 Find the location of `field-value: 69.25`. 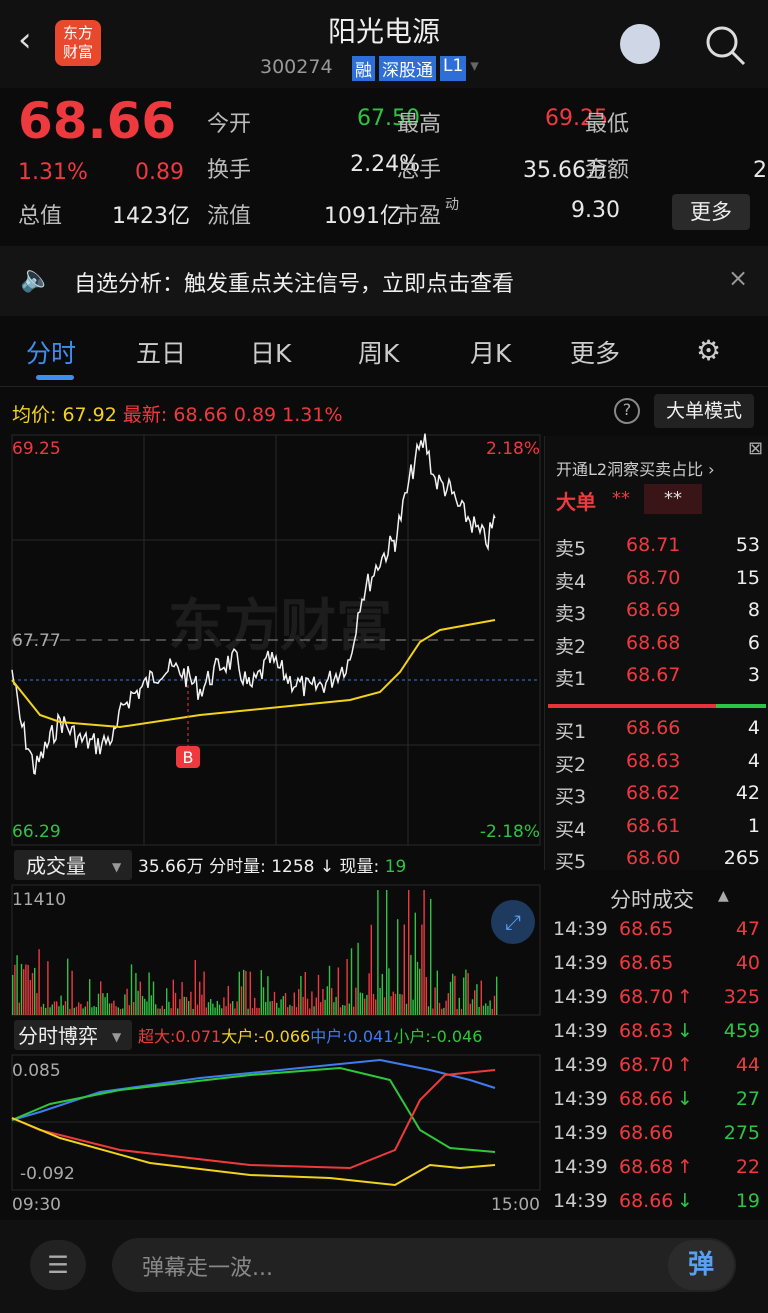

field-value: 69.25 is located at coordinates (576, 118).